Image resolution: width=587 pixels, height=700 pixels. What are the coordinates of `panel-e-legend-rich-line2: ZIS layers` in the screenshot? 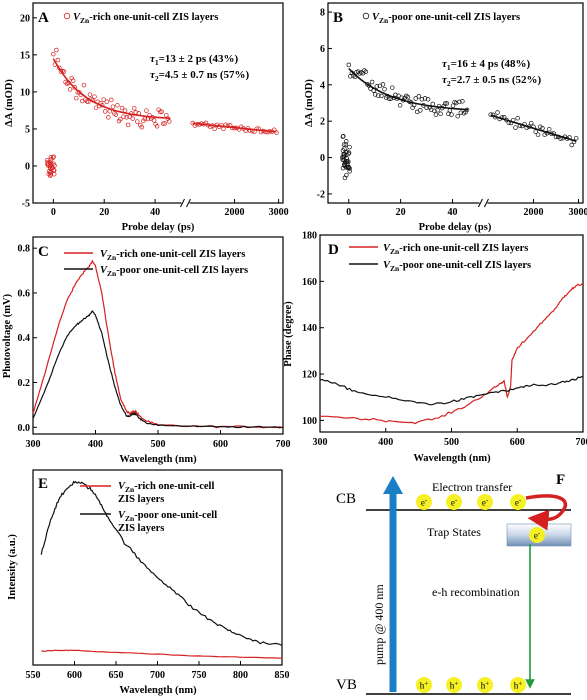 It's located at (141, 499).